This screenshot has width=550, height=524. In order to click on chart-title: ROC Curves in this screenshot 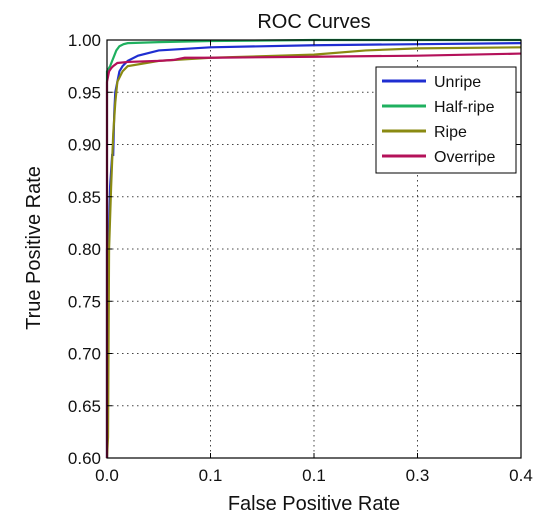, I will do `click(313, 22)`.